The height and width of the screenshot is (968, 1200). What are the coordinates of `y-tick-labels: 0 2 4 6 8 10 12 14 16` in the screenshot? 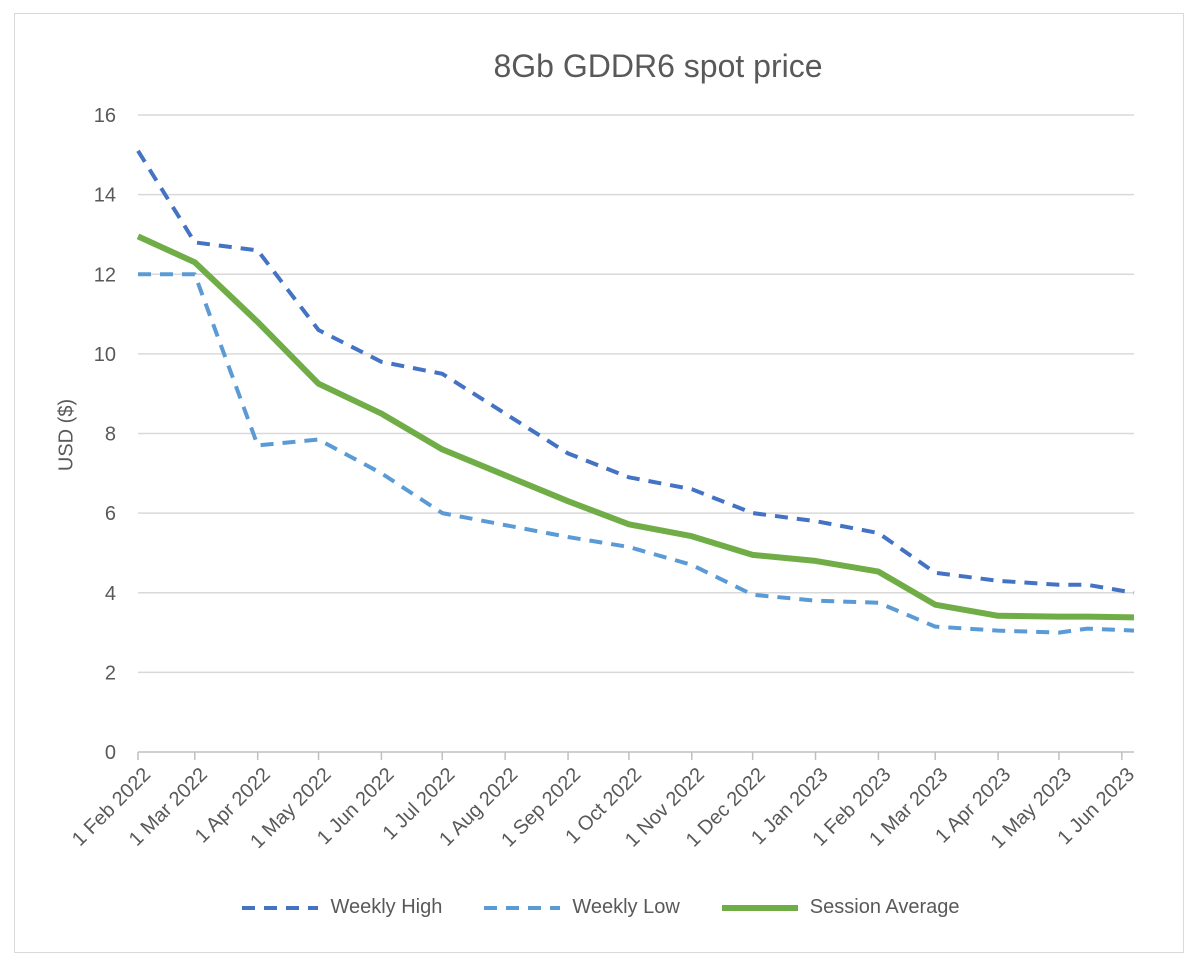 It's located at (105, 434).